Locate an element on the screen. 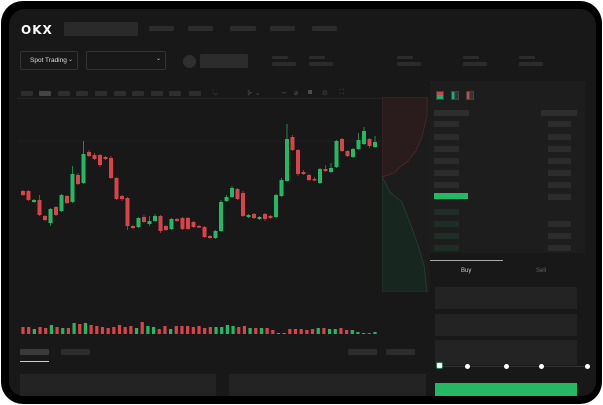 The width and height of the screenshot is (603, 405). amount-slider-track is located at coordinates (515, 366).